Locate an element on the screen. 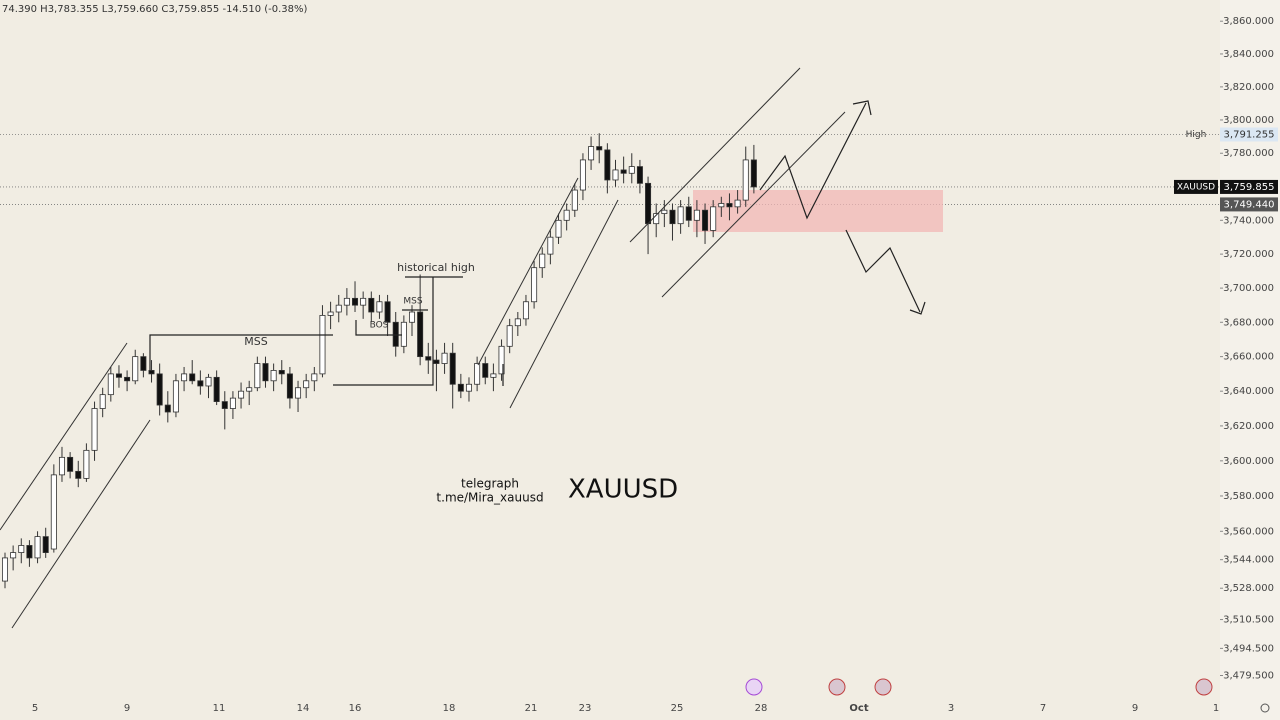 The height and width of the screenshot is (720, 1280). watermark: XAUUSD is located at coordinates (623, 490).